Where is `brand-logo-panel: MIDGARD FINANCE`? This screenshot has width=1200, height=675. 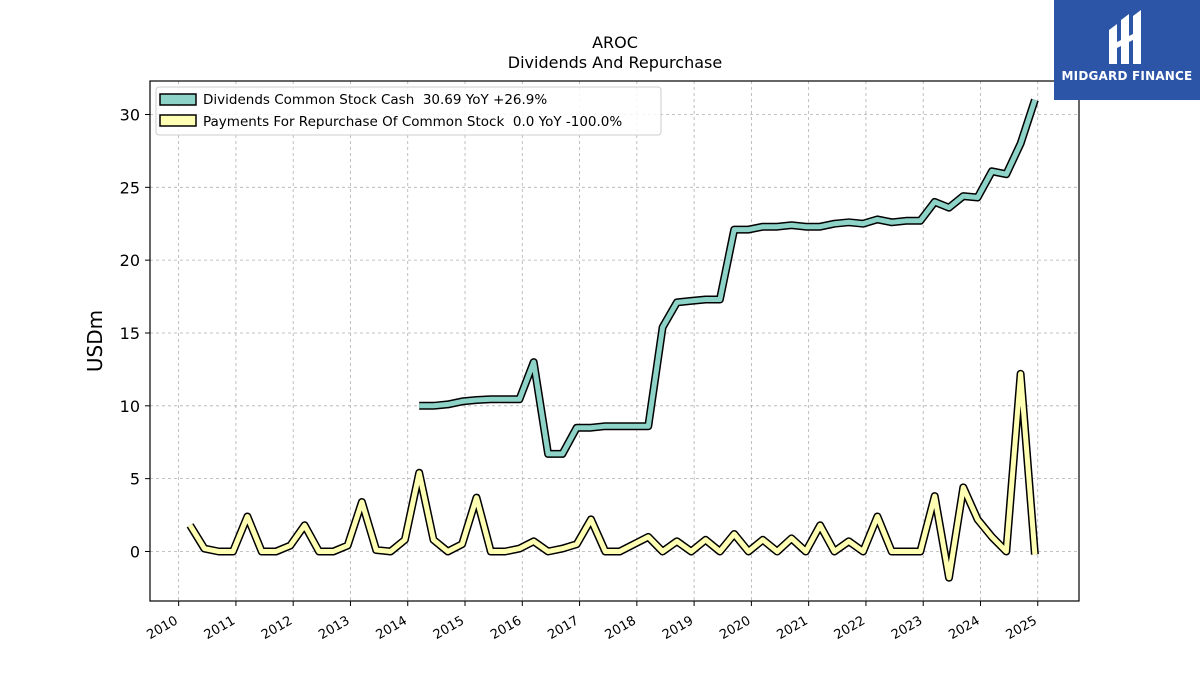 brand-logo-panel: MIDGARD FINANCE is located at coordinates (1127, 50).